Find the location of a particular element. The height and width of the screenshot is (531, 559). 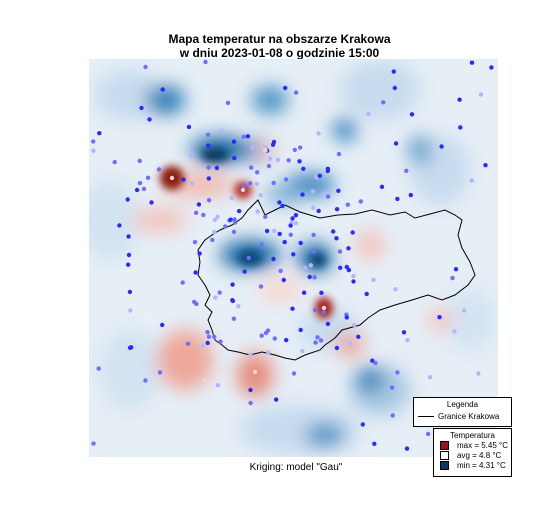

legend-label-max: max = 5.45 °C is located at coordinates (482, 445).